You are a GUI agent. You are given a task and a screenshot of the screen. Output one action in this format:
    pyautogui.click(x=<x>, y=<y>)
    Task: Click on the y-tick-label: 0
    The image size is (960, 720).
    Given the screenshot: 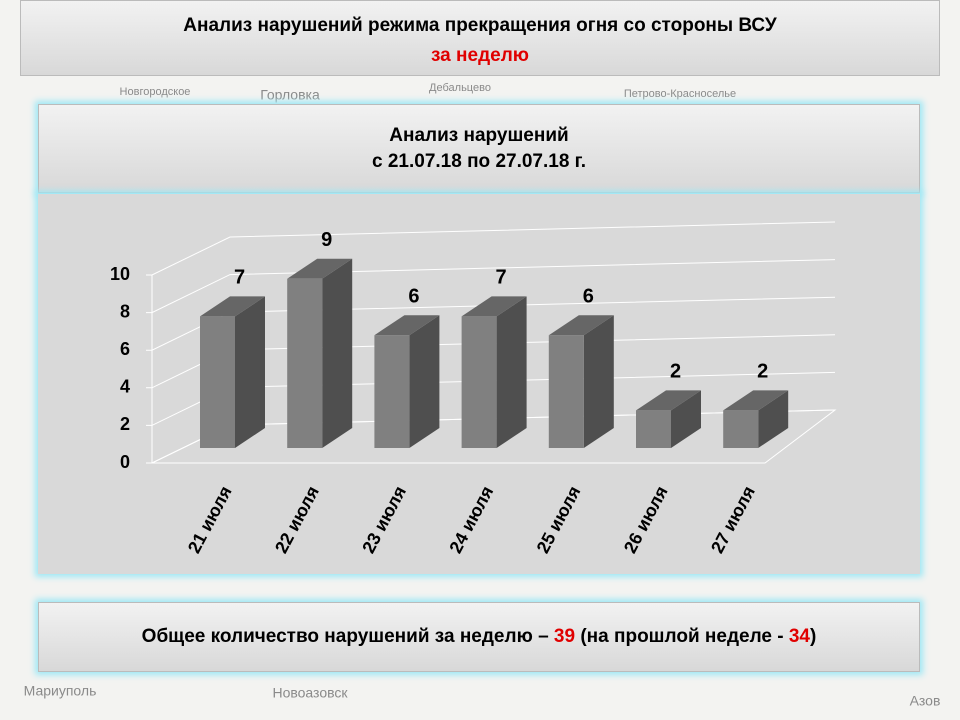 What is the action you would take?
    pyautogui.click(x=125, y=462)
    